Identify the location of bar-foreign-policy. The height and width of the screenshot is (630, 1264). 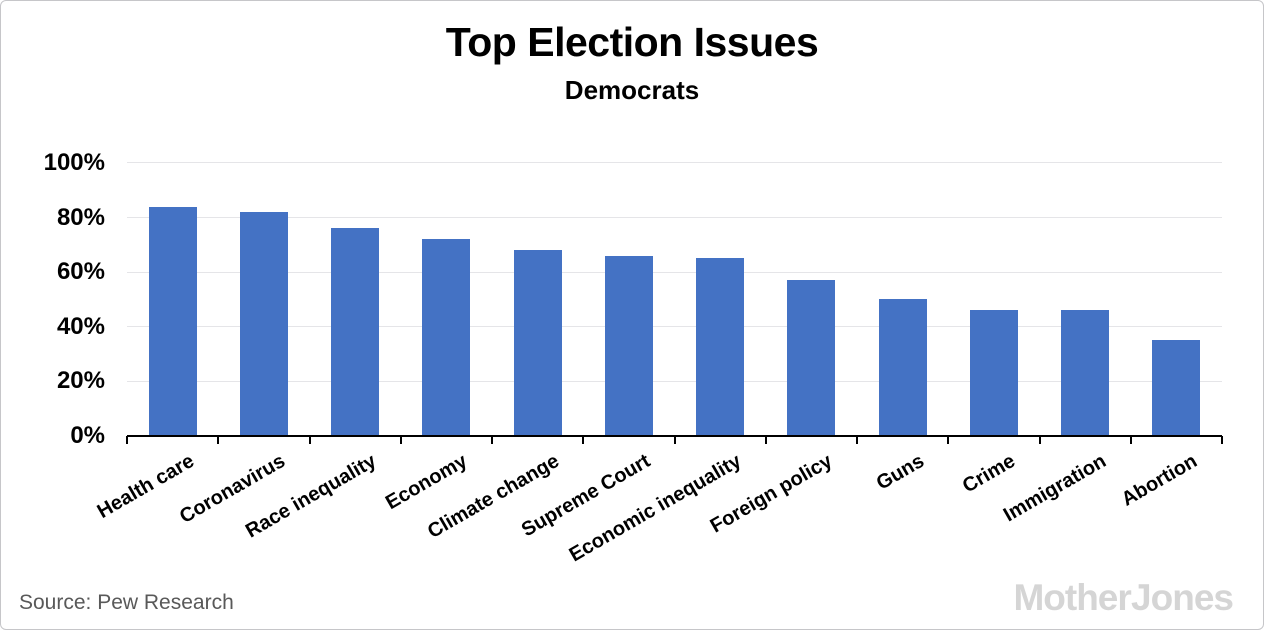
(811, 358).